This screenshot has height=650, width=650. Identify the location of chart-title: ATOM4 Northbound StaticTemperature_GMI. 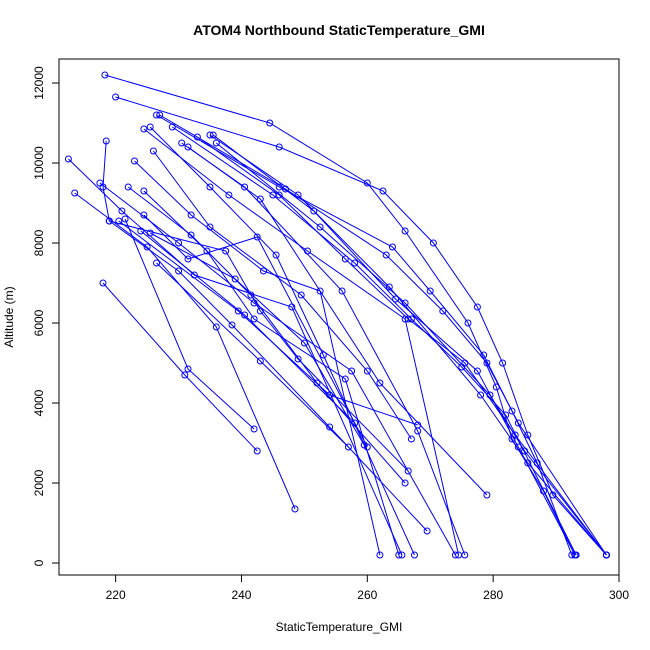
(339, 30).